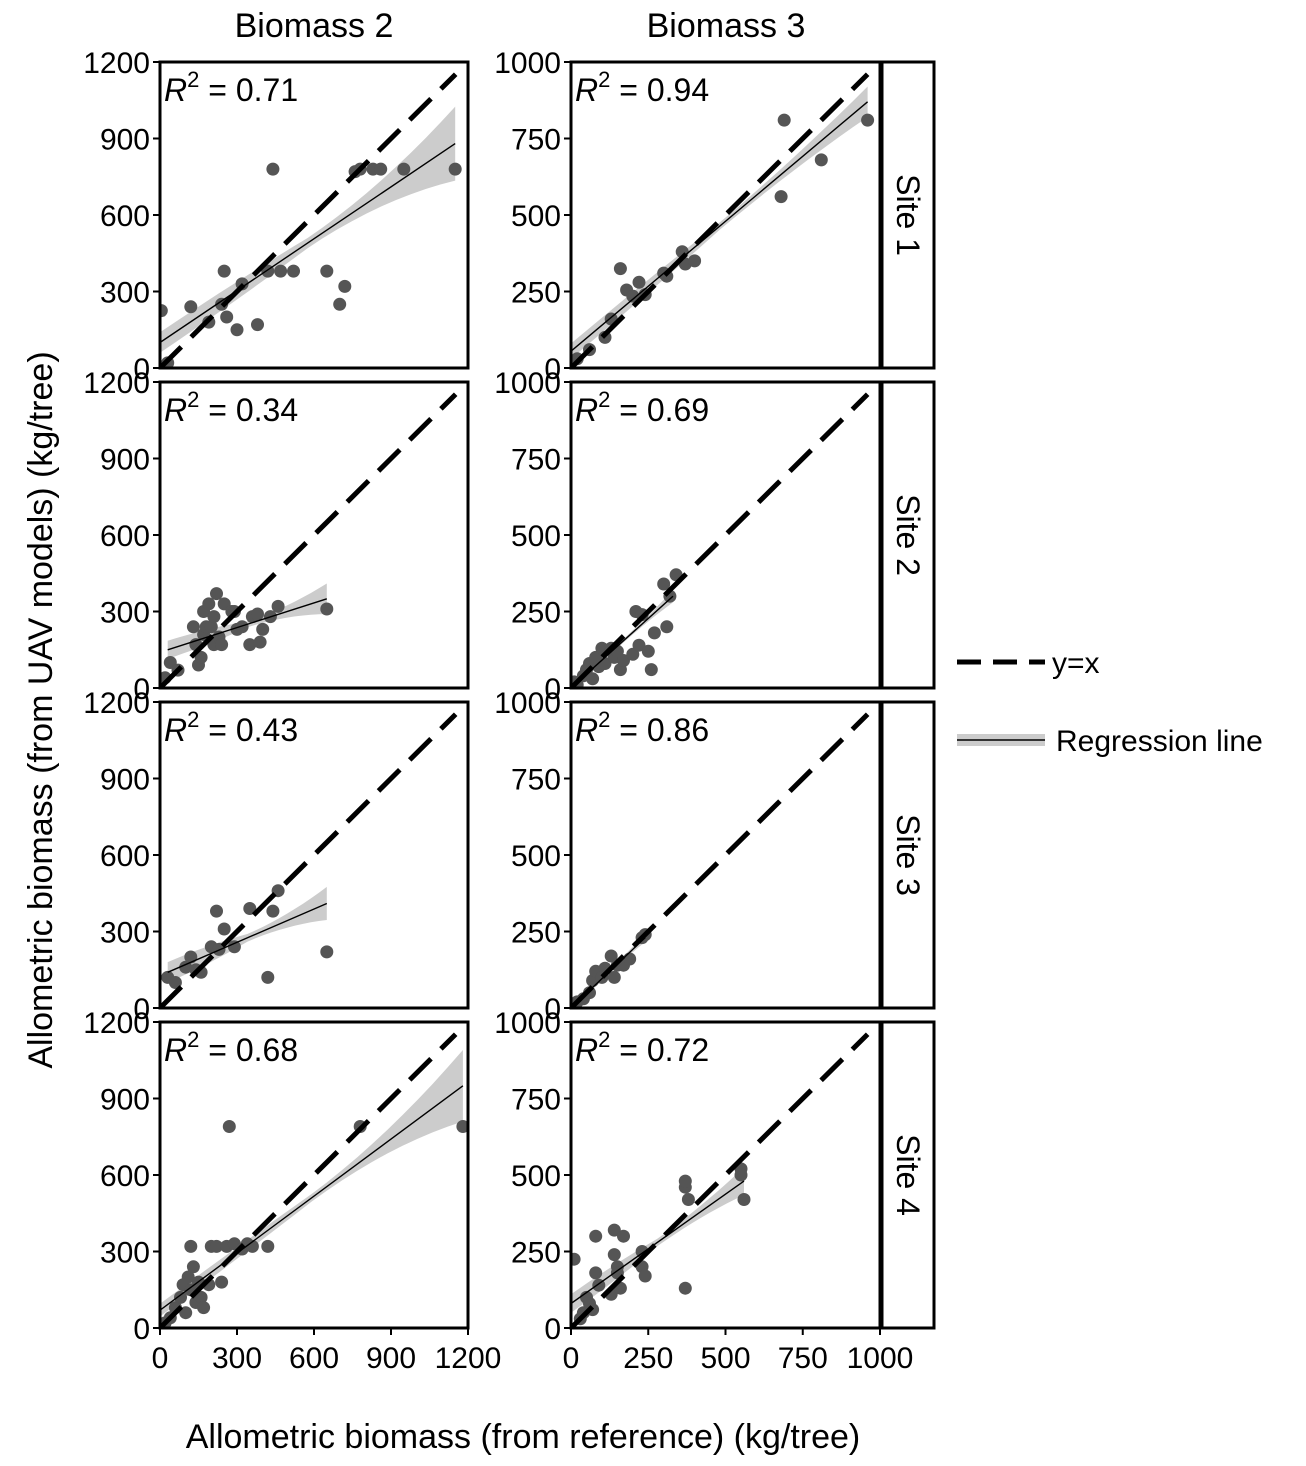 This screenshot has width=1306, height=1466. Describe the element at coordinates (391, 1358) in the screenshot. I see `x-tick-label: 900` at that location.